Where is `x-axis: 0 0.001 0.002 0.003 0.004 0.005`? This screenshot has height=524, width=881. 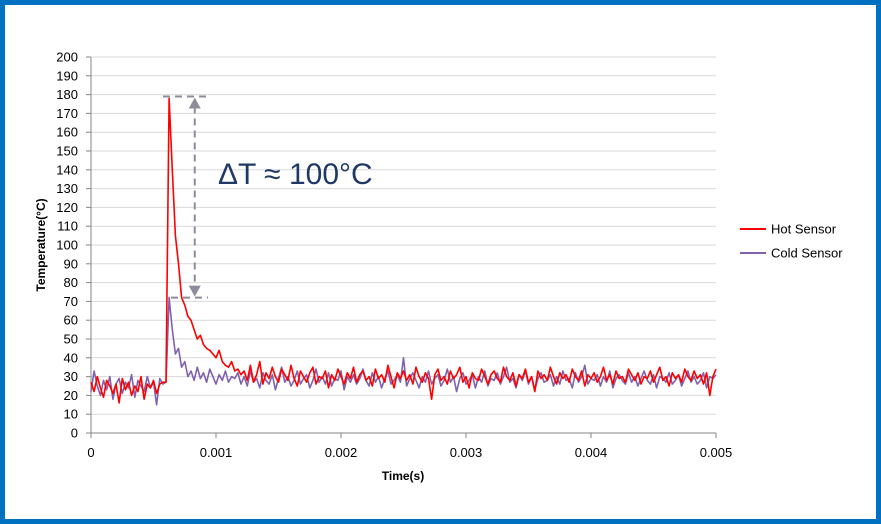
x-axis: 0 0.001 0.002 0.003 0.004 0.005 is located at coordinates (410, 446).